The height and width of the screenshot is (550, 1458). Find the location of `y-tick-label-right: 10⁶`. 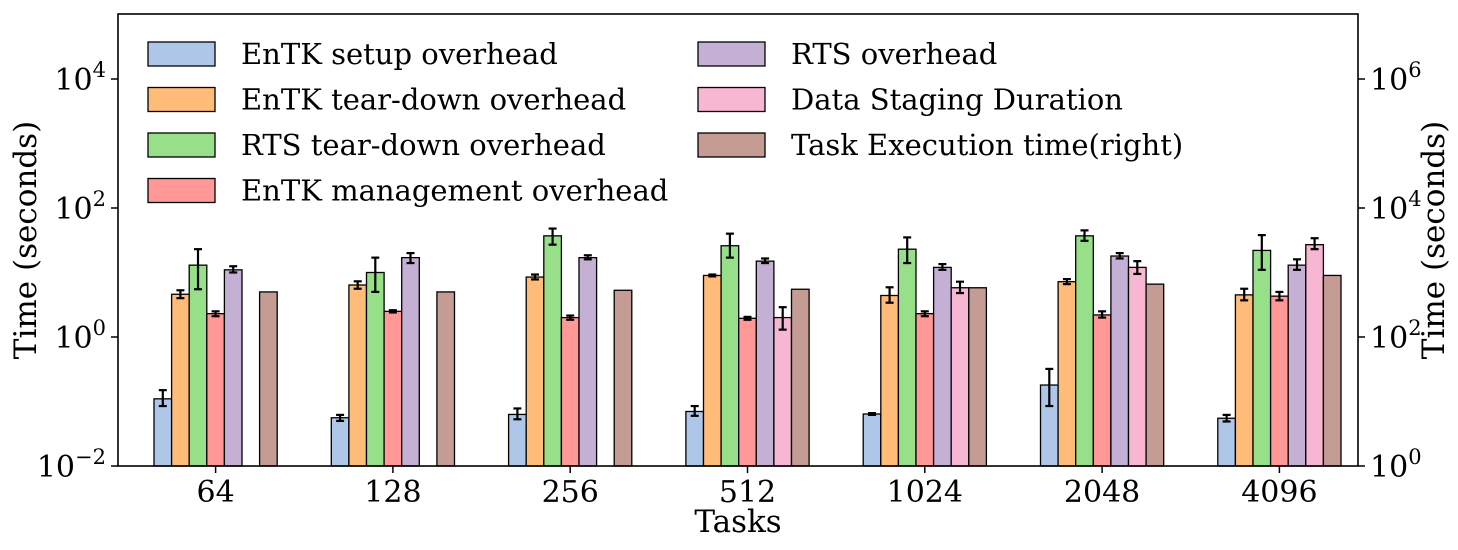

y-tick-label-right: 10⁶ is located at coordinates (1396, 78).